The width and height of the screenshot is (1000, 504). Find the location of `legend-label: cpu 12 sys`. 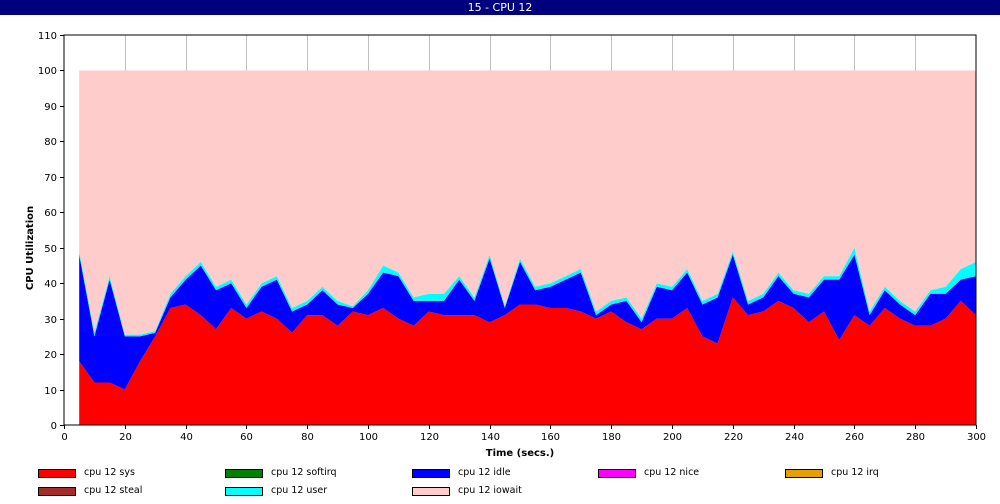

legend-label: cpu 12 sys is located at coordinates (109, 472).